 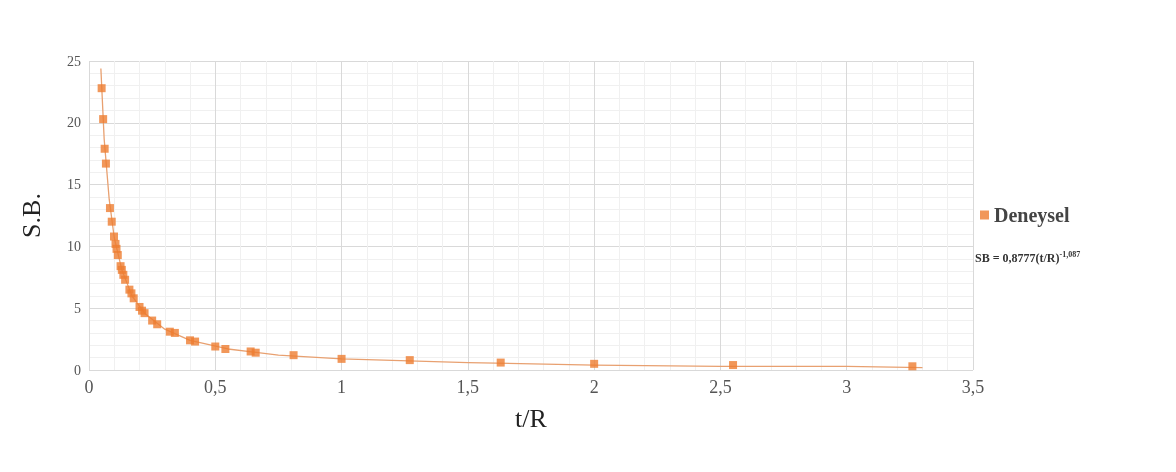 What do you see at coordinates (74, 61) in the screenshot?
I see `y-tick-label: 25` at bounding box center [74, 61].